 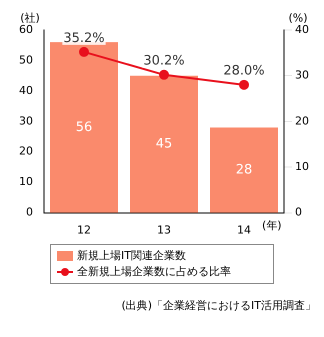 What do you see at coordinates (25, 181) in the screenshot?
I see `y-tick-label: 10` at bounding box center [25, 181].